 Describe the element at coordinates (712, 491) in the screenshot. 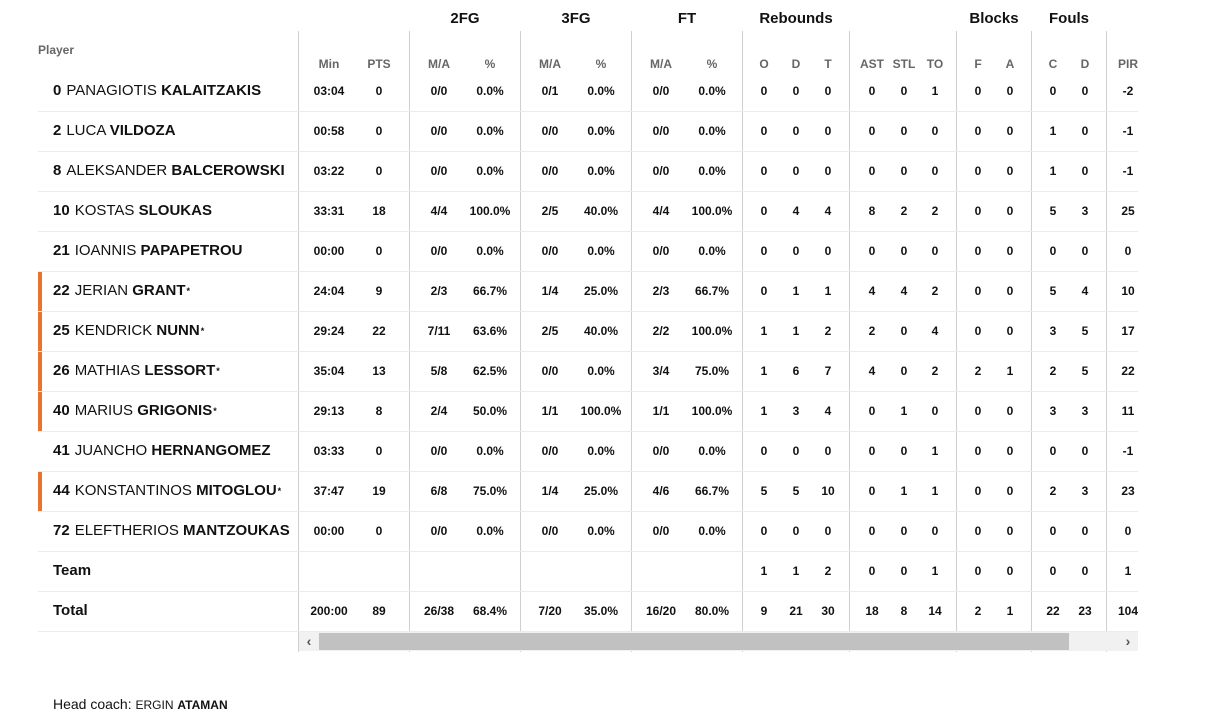

I see `stat-ft-pct: 66.7%` at that location.